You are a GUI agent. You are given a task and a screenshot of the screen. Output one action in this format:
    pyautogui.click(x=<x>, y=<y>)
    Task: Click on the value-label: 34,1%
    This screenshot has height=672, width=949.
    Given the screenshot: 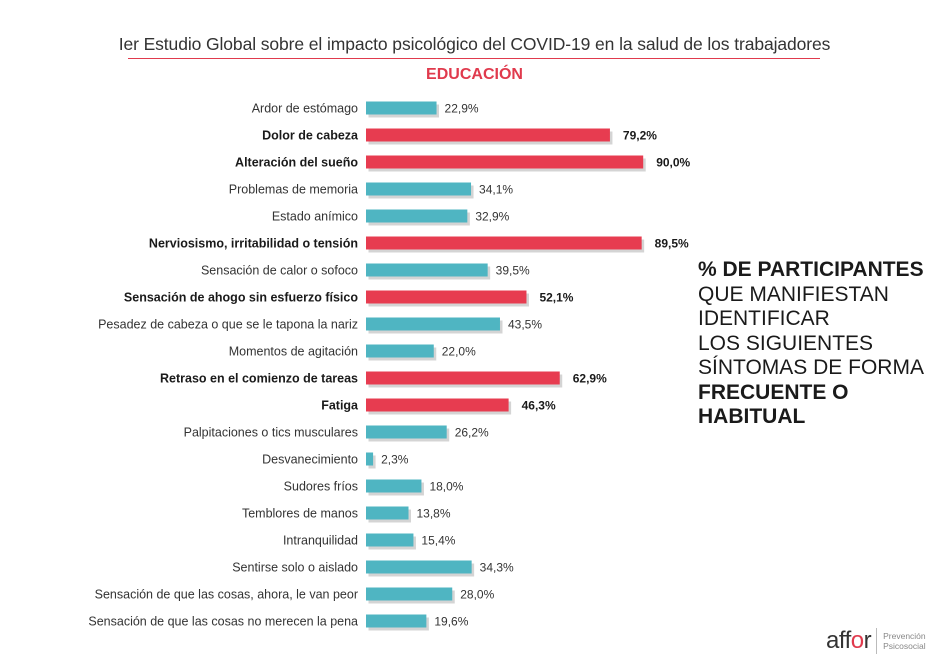 What is the action you would take?
    pyautogui.click(x=496, y=190)
    